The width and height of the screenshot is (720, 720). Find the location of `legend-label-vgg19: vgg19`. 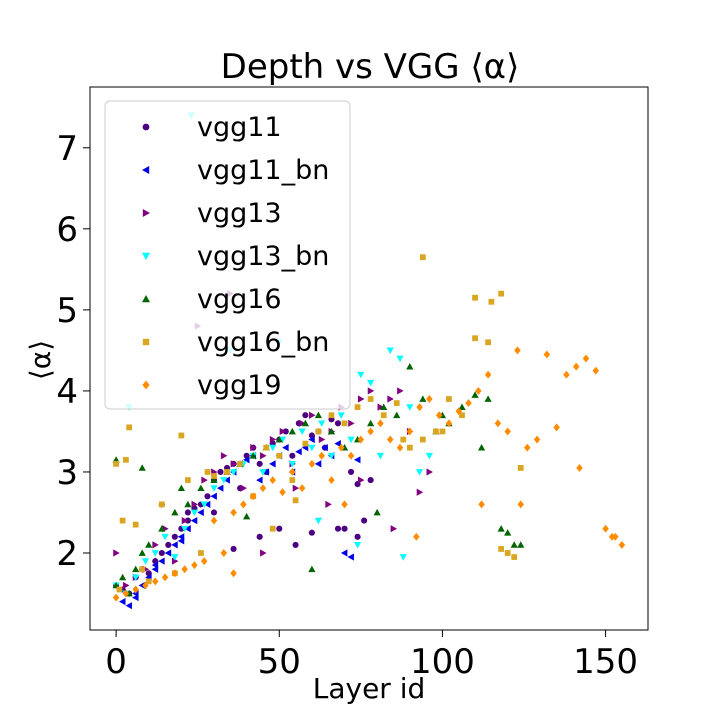

legend-label-vgg19: vgg19 is located at coordinates (239, 385).